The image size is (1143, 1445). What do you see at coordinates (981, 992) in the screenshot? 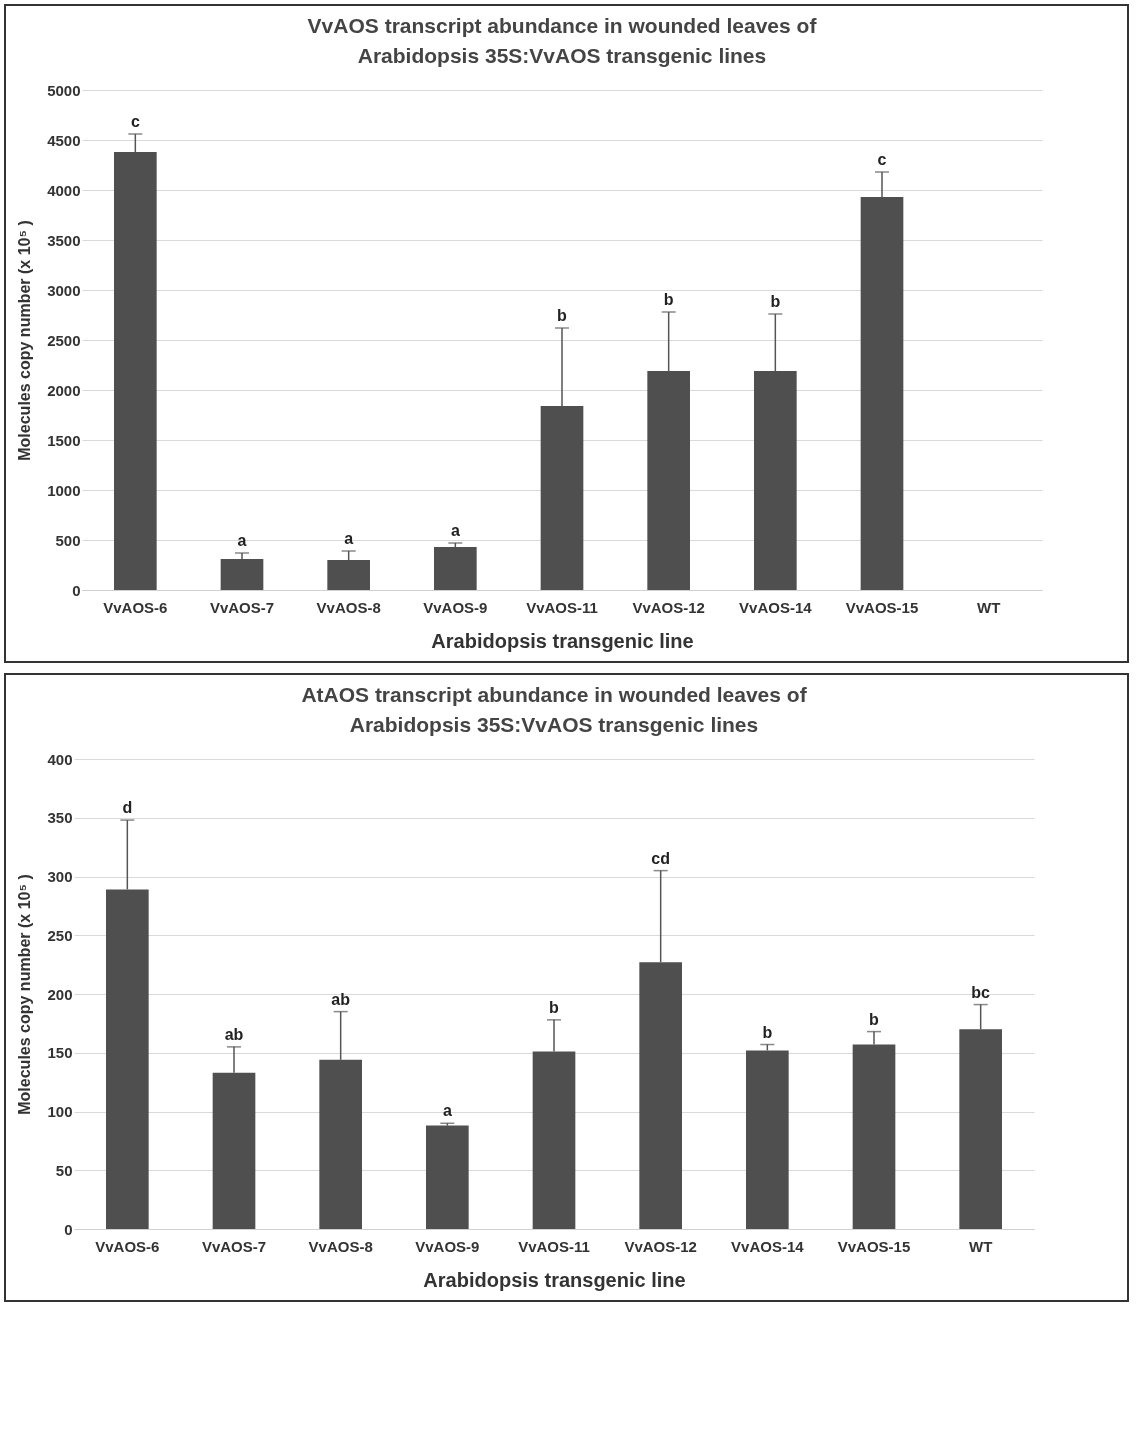
I see `annotation: bc` at bounding box center [981, 992].